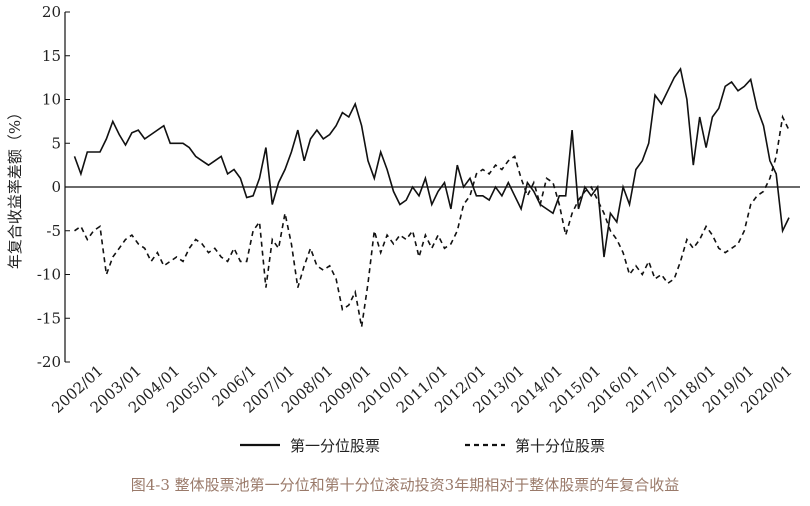 The height and width of the screenshot is (506, 810). What do you see at coordinates (405, 485) in the screenshot?
I see `caption: 图4-3 整体股票池第一分位和第十分位滚动投资3年期相对于整体股票的年复合收益` at bounding box center [405, 485].